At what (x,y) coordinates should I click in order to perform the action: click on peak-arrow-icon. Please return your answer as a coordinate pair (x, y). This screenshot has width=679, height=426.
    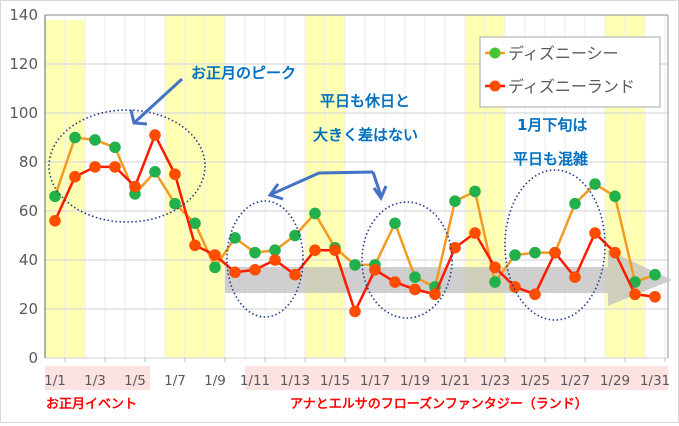
    Looking at the image, I should click on (158, 100).